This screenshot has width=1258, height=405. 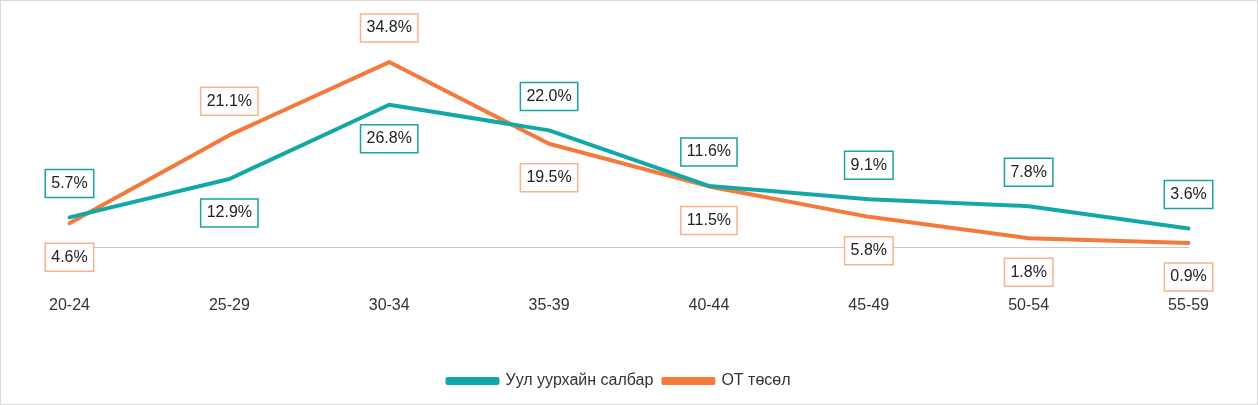 I want to click on data-label: 21.1%, so click(x=229, y=100).